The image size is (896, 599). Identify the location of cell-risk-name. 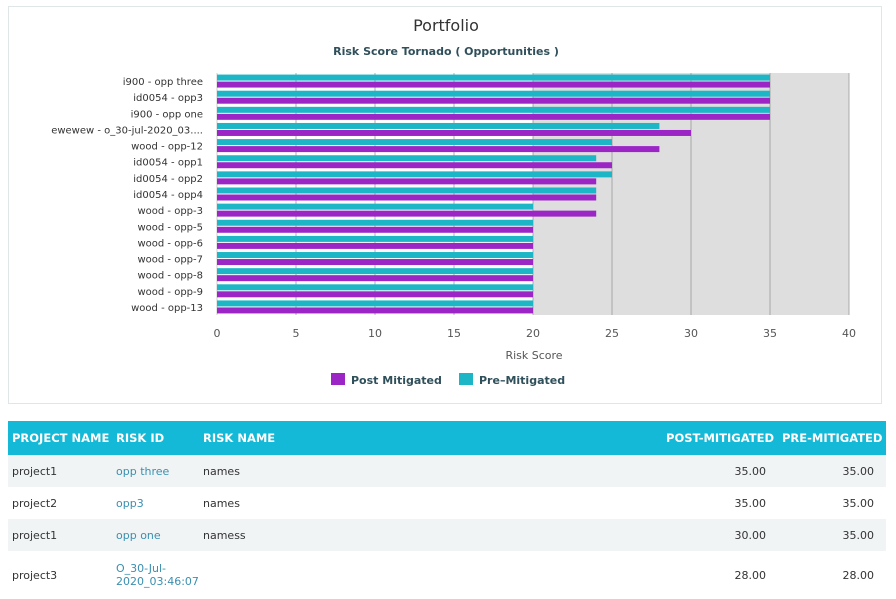
(408, 575).